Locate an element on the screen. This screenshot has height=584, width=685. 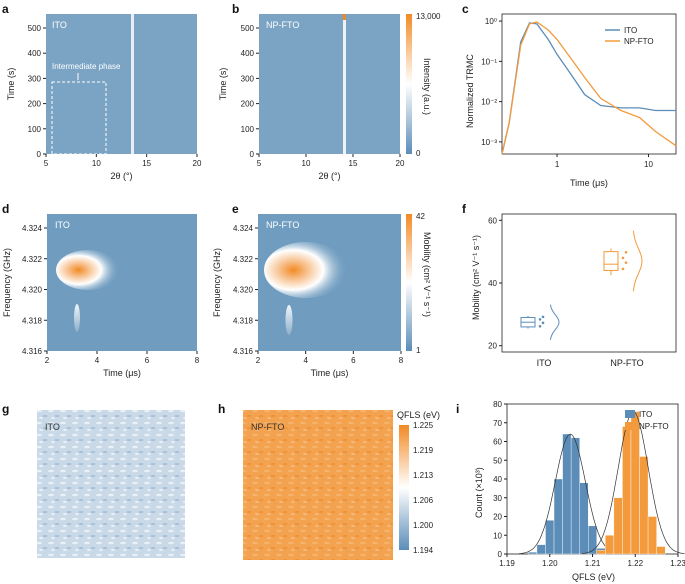
ytick-label: 4.318 is located at coordinates (32, 320).